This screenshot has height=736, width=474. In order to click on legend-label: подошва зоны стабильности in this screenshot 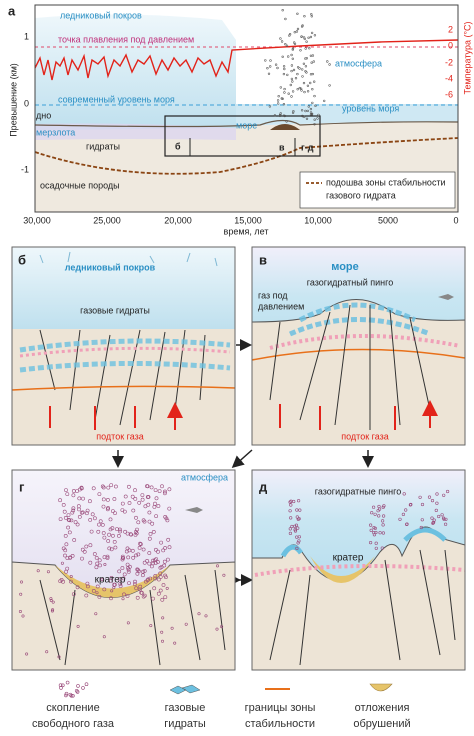, I will do `click(386, 182)`.